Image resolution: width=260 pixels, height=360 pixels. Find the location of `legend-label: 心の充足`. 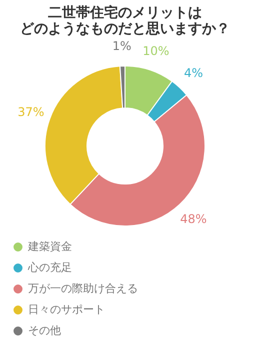

legend-label: 心の充足 is located at coordinates (49, 267).